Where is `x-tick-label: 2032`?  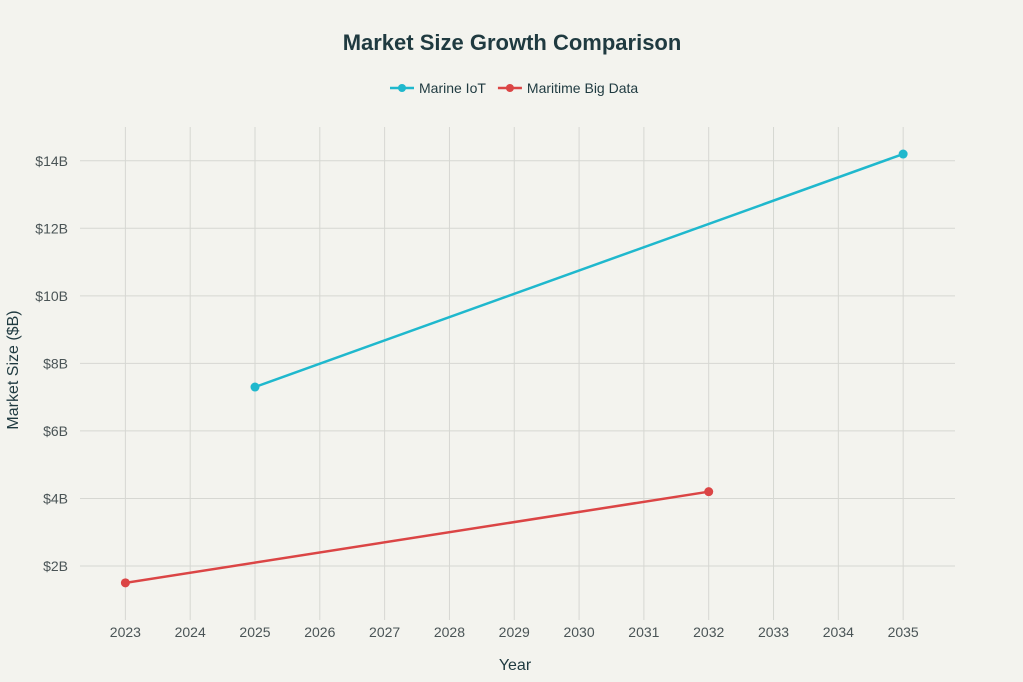 x-tick-label: 2032 is located at coordinates (708, 632).